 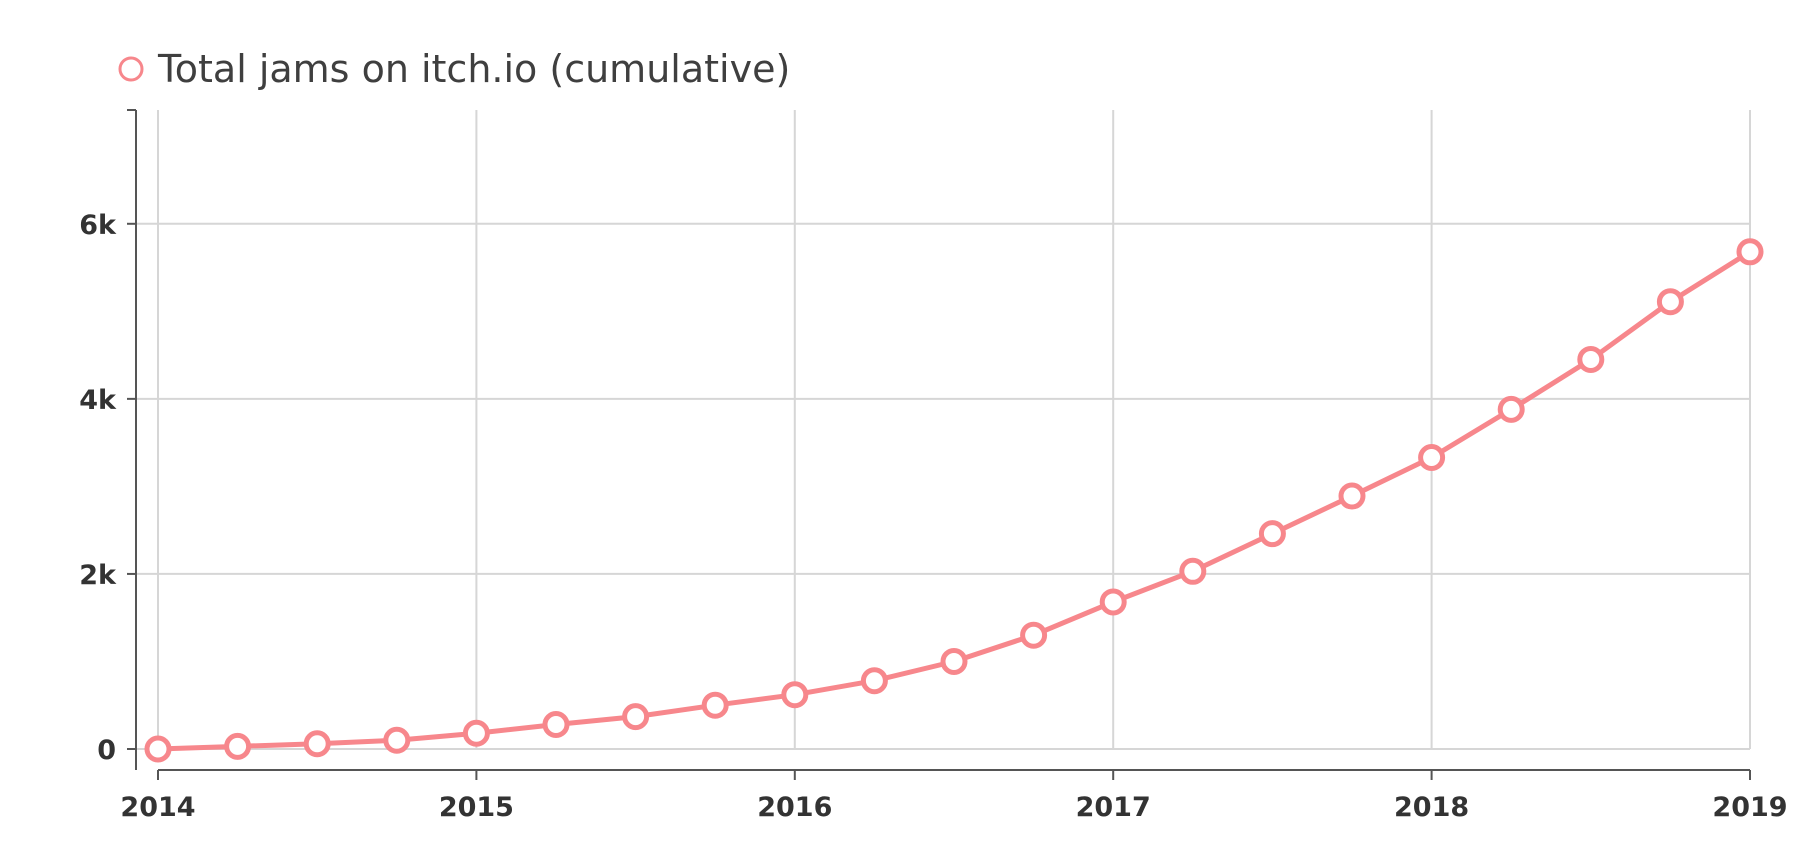 I want to click on legend-marker-icon, so click(x=131, y=69).